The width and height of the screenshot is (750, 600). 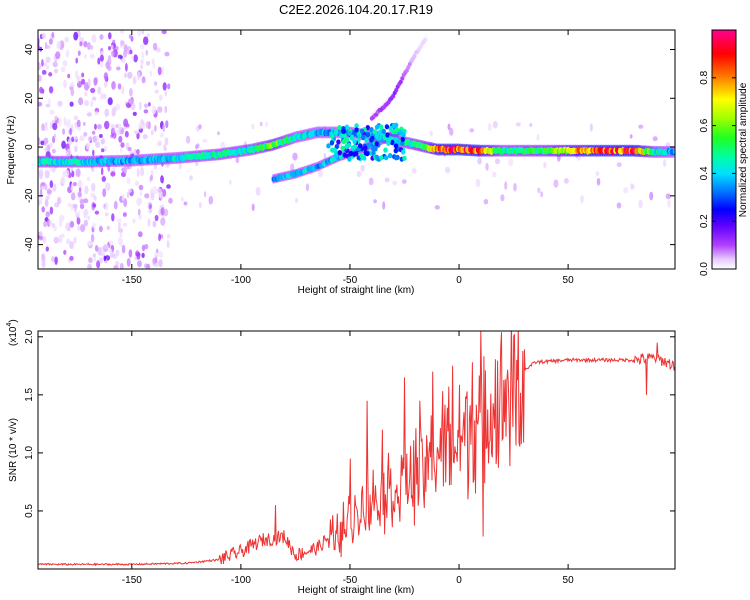 What do you see at coordinates (704, 77) in the screenshot?
I see `colorbar-tick-label: 0.8` at bounding box center [704, 77].